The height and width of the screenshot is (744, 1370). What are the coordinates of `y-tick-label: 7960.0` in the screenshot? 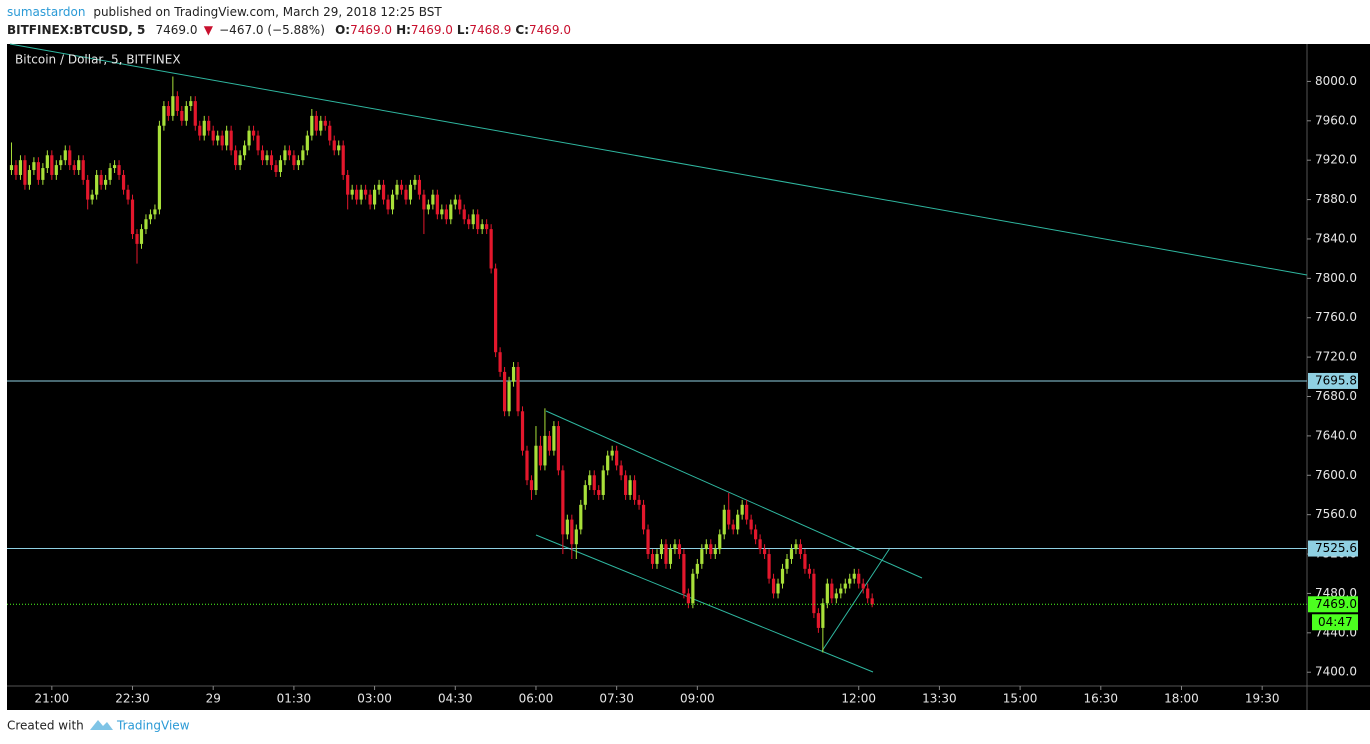 It's located at (1336, 120).